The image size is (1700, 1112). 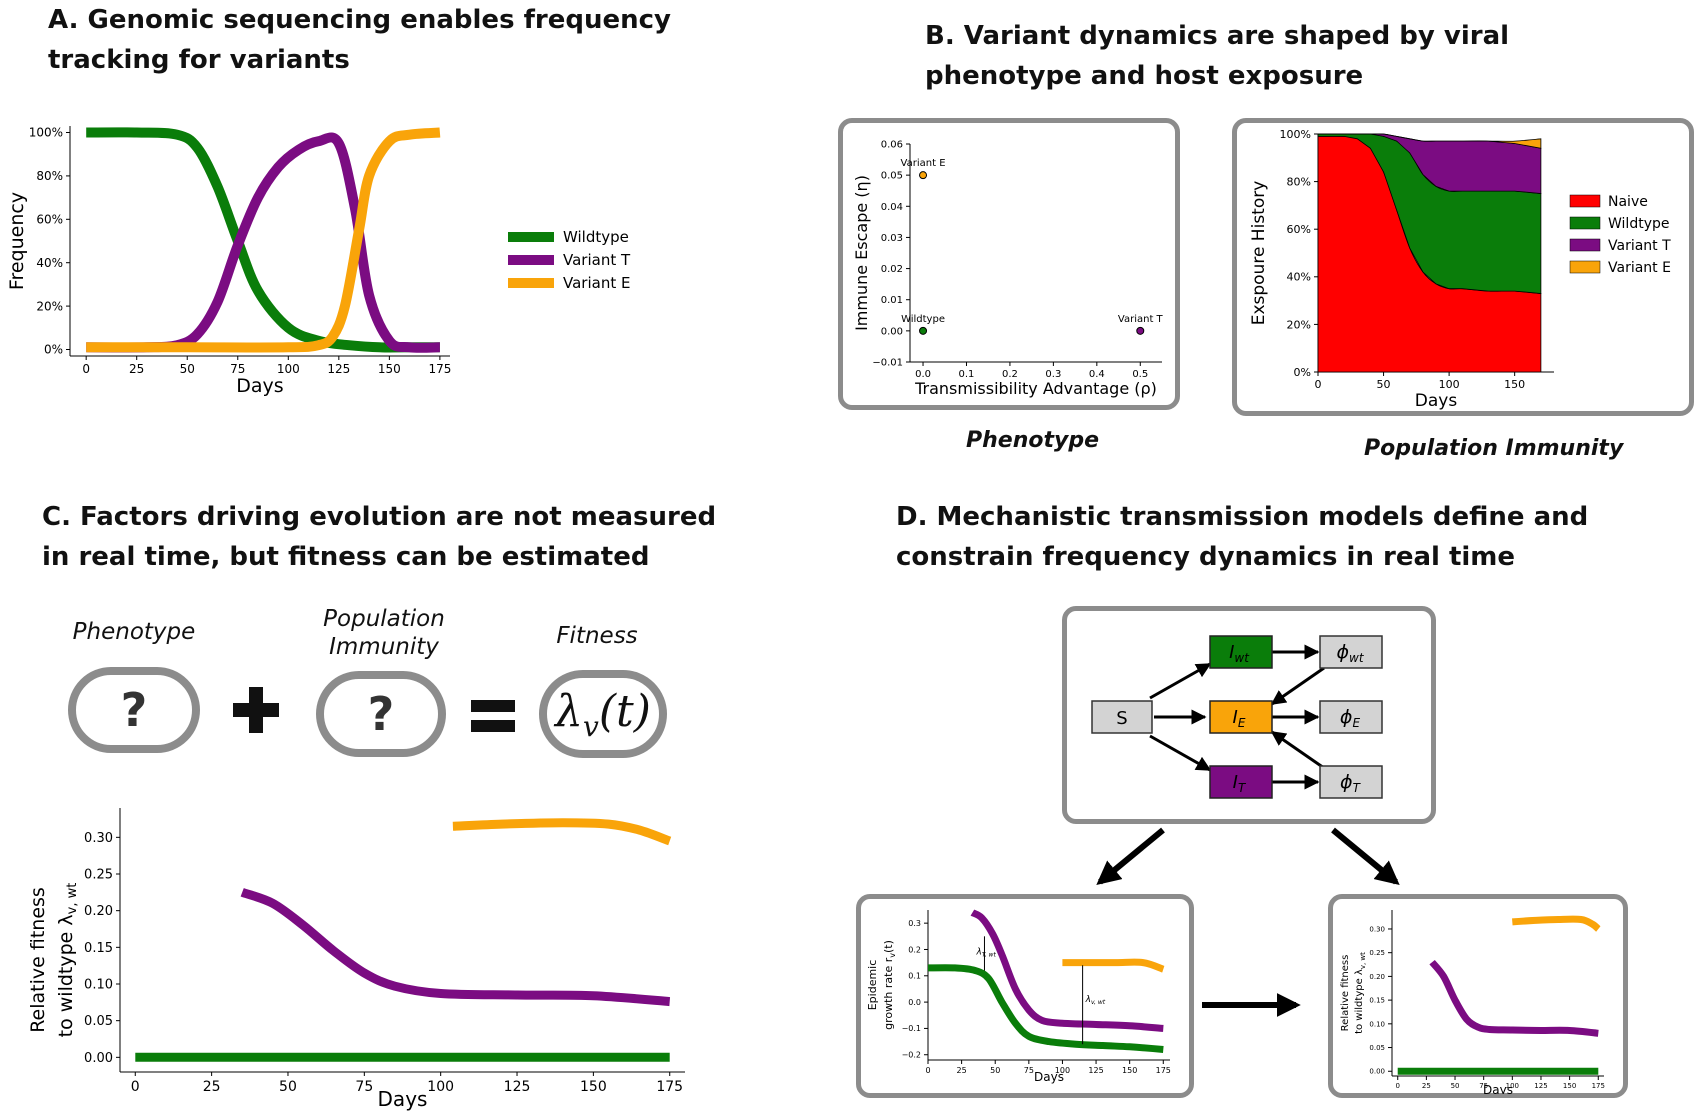 I want to click on y-tick-label: 0.00, so click(x=98, y=1058).